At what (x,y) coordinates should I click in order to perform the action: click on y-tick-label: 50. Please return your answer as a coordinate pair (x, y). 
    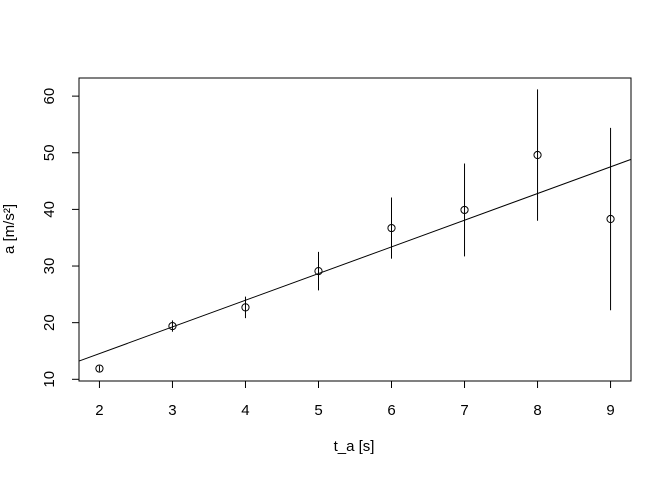
    Looking at the image, I should click on (49, 152).